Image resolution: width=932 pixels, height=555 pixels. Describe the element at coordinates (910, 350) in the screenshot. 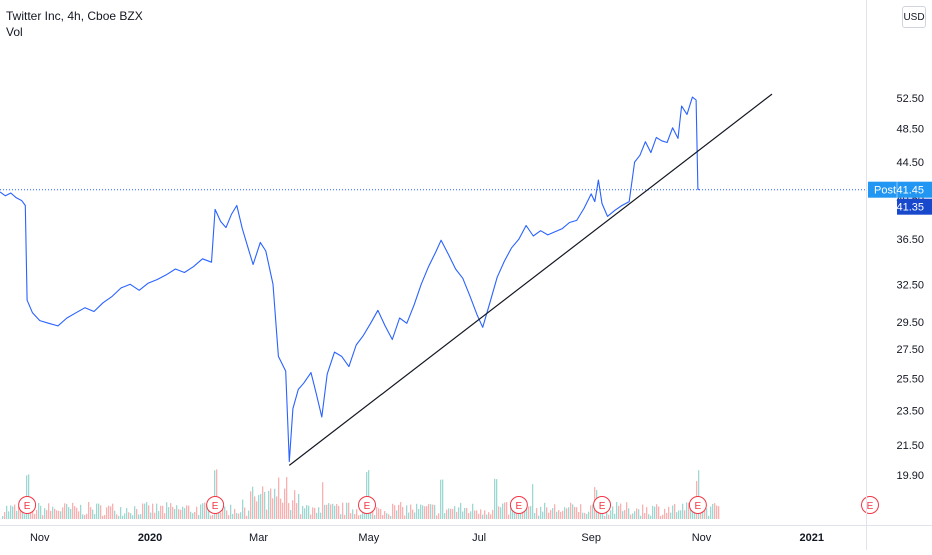

I see `y-tick-label: 27.50` at that location.